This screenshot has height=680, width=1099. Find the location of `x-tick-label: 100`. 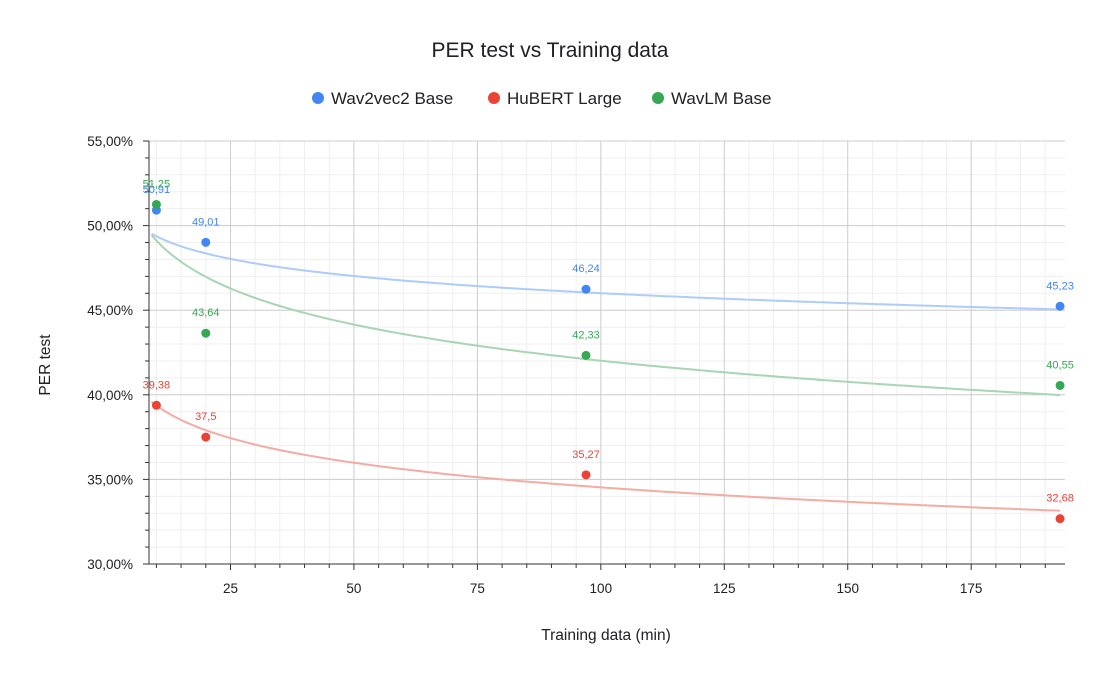

x-tick-label: 100 is located at coordinates (601, 588).